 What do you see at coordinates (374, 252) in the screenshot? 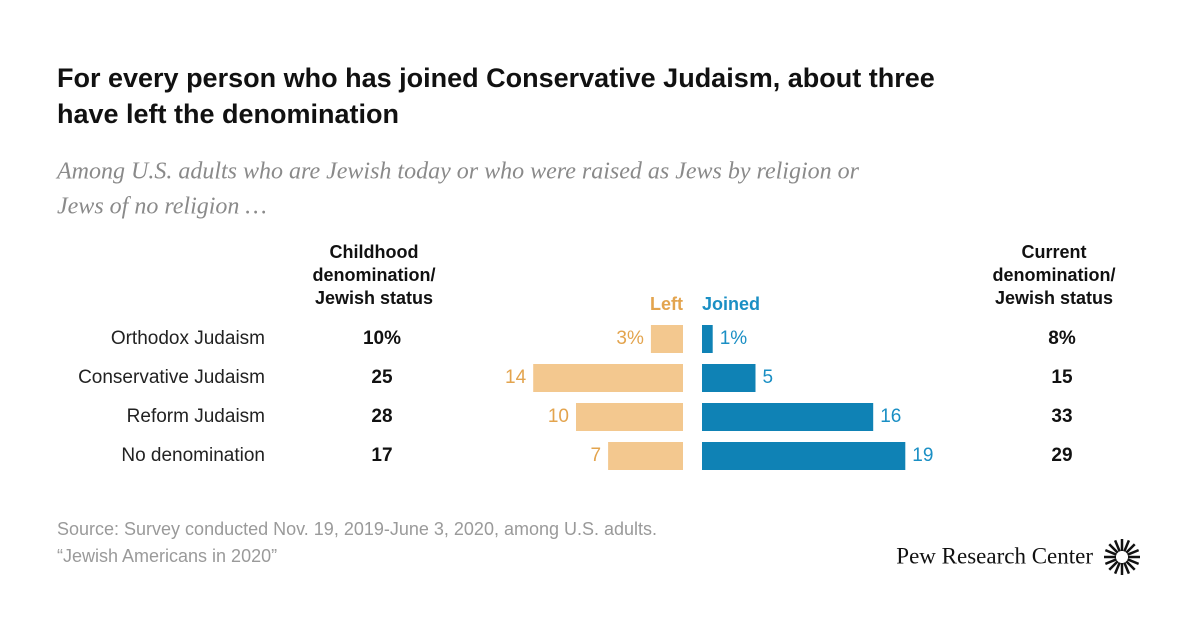
I see `column-header: Childhood` at bounding box center [374, 252].